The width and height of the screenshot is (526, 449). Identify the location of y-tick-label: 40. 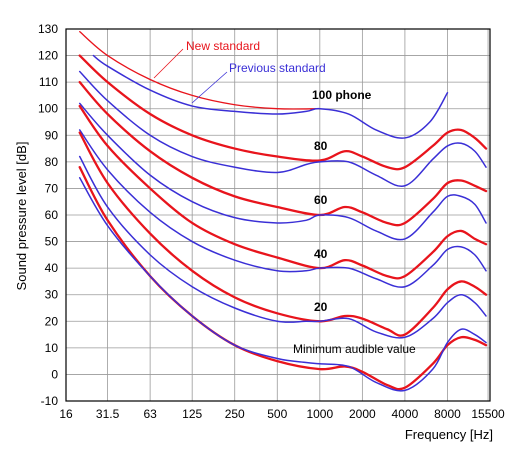
(52, 268).